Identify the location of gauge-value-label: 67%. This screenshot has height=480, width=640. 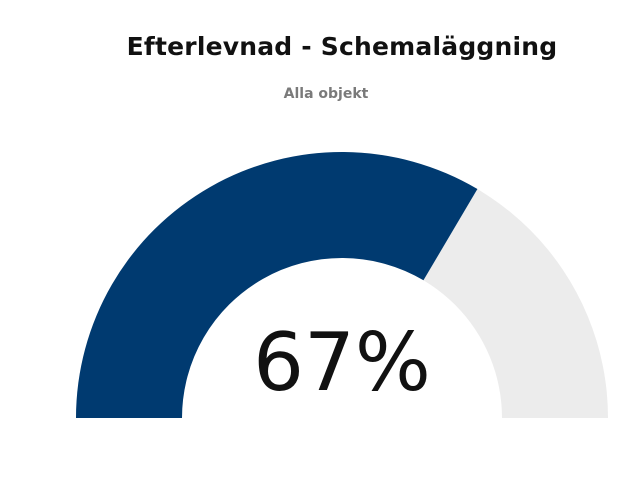
(342, 362).